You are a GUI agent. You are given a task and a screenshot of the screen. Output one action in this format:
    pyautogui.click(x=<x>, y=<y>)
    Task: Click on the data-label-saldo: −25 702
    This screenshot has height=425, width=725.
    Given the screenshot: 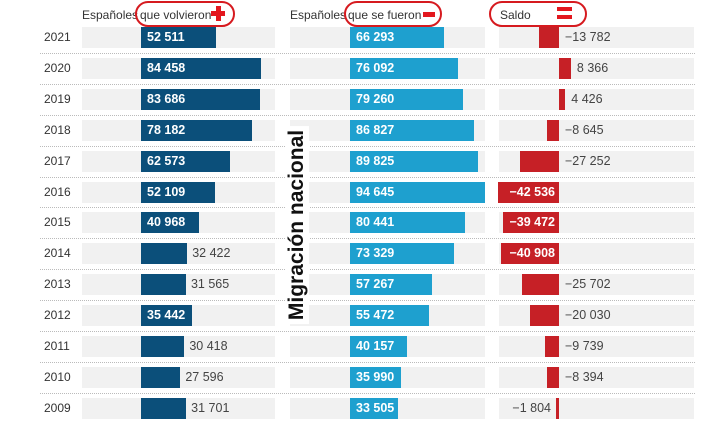 What is the action you would take?
    pyautogui.click(x=588, y=284)
    